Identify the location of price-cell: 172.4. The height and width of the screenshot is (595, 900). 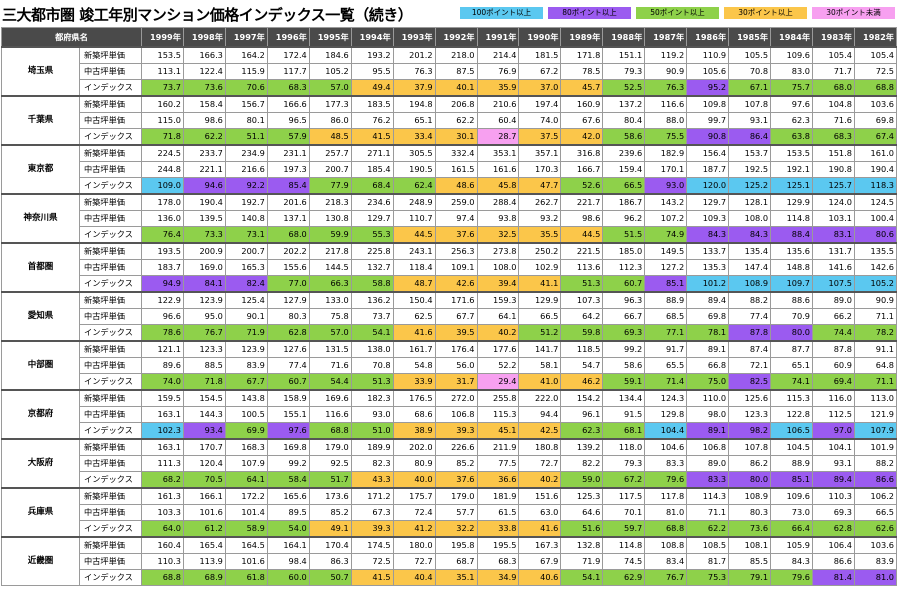
(288, 55).